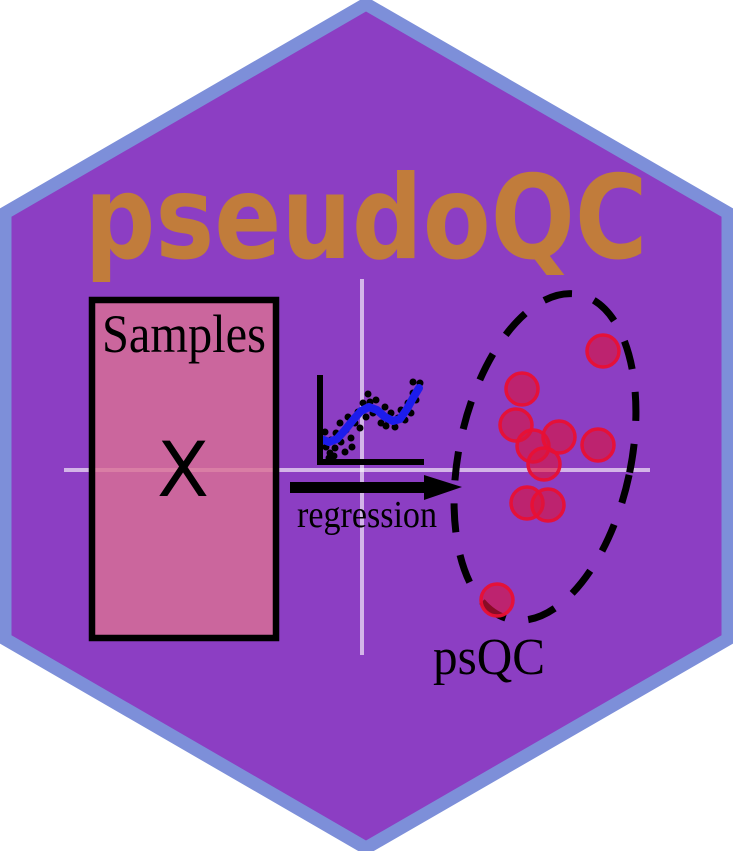 Image resolution: width=733 pixels, height=851 pixels. What do you see at coordinates (366, 218) in the screenshot?
I see `package-title: pseudoQC` at bounding box center [366, 218].